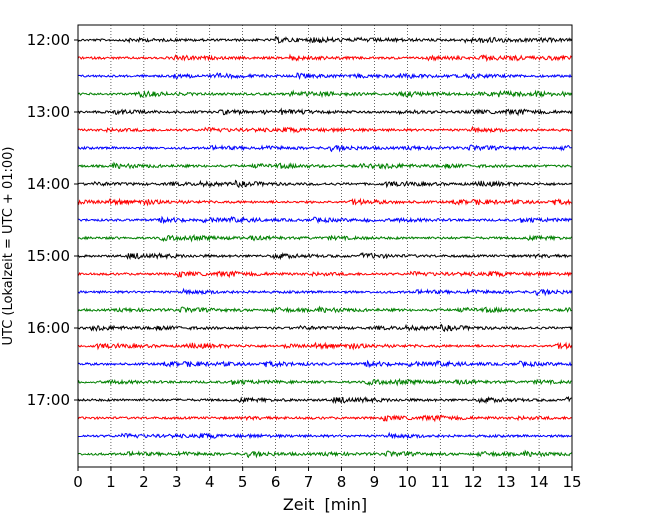  What do you see at coordinates (210, 482) in the screenshot?
I see `x-tick-label: 4` at bounding box center [210, 482].